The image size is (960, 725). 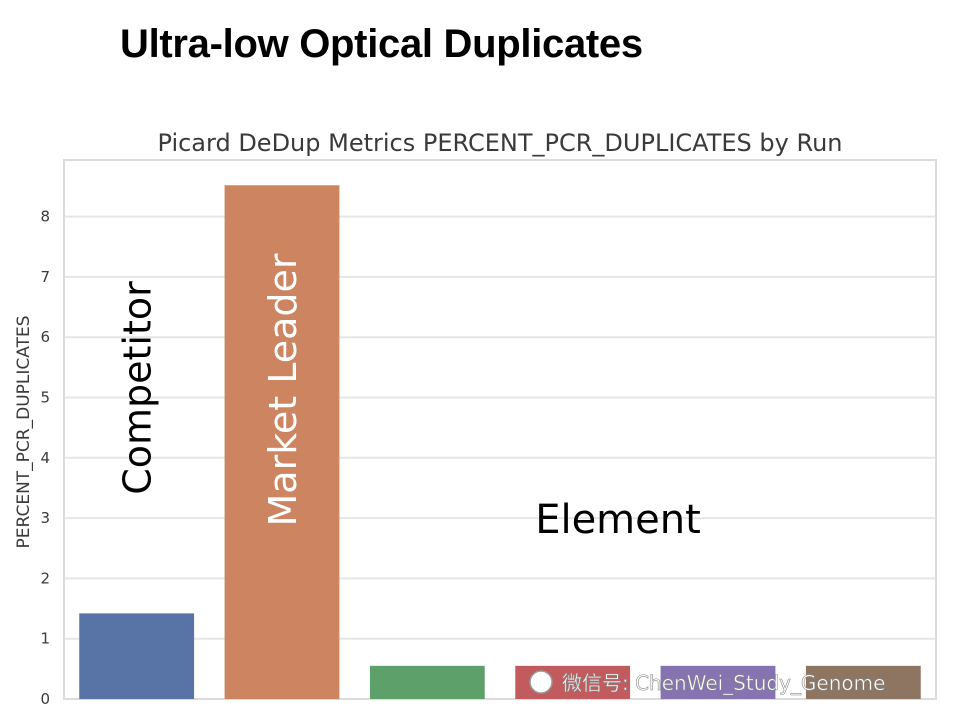 What do you see at coordinates (24, 432) in the screenshot?
I see `y-axis-label: PERCENT_PCR_DUPLICATES` at bounding box center [24, 432].